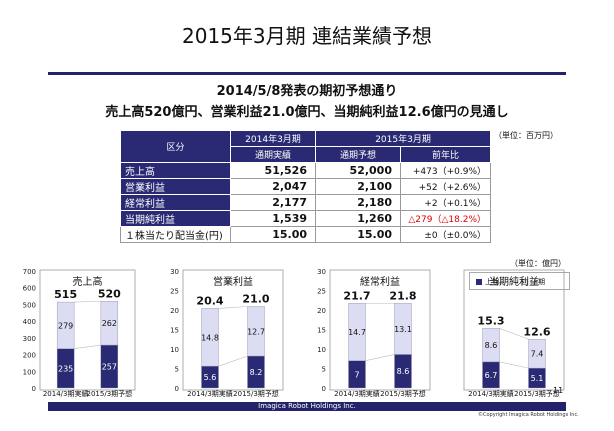 The image size is (614, 431). I want to click on chart-title: 営業利益, so click(233, 281).